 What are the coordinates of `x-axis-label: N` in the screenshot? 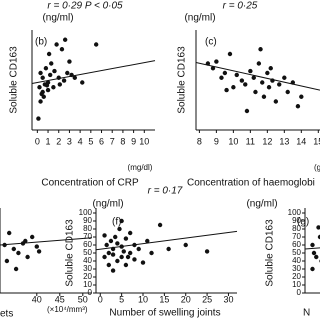 It's located at (306, 313).